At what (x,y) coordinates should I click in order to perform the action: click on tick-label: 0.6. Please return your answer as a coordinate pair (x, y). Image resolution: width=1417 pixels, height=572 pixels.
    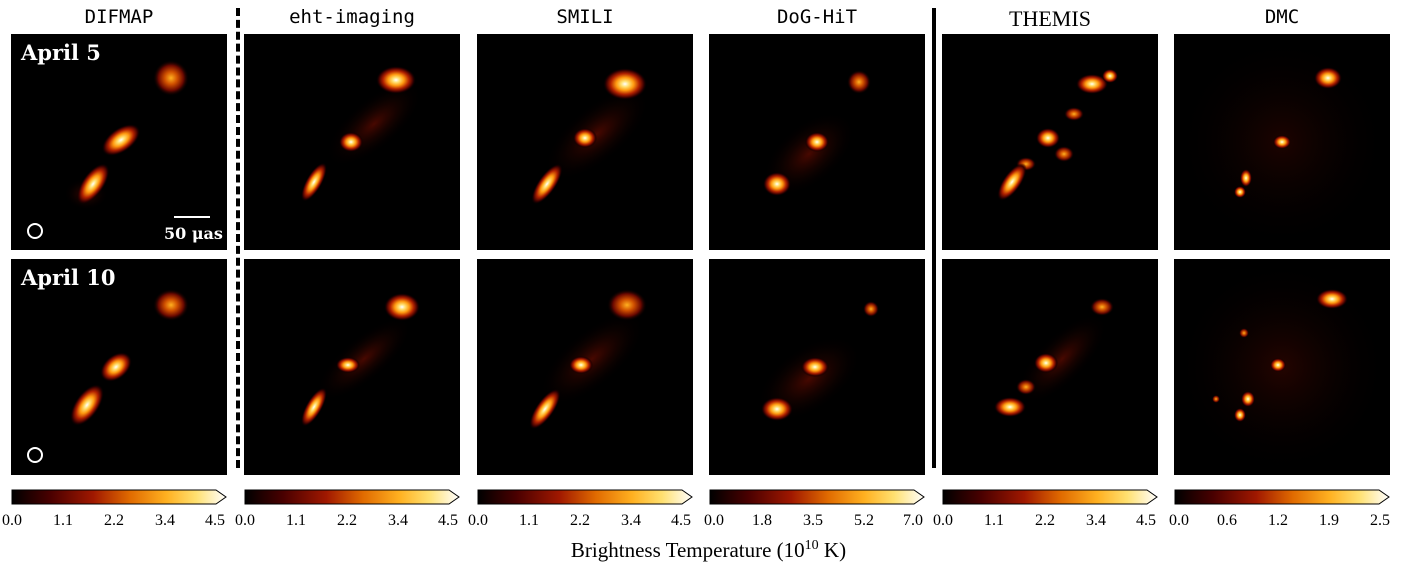
    Looking at the image, I should click on (1227, 520).